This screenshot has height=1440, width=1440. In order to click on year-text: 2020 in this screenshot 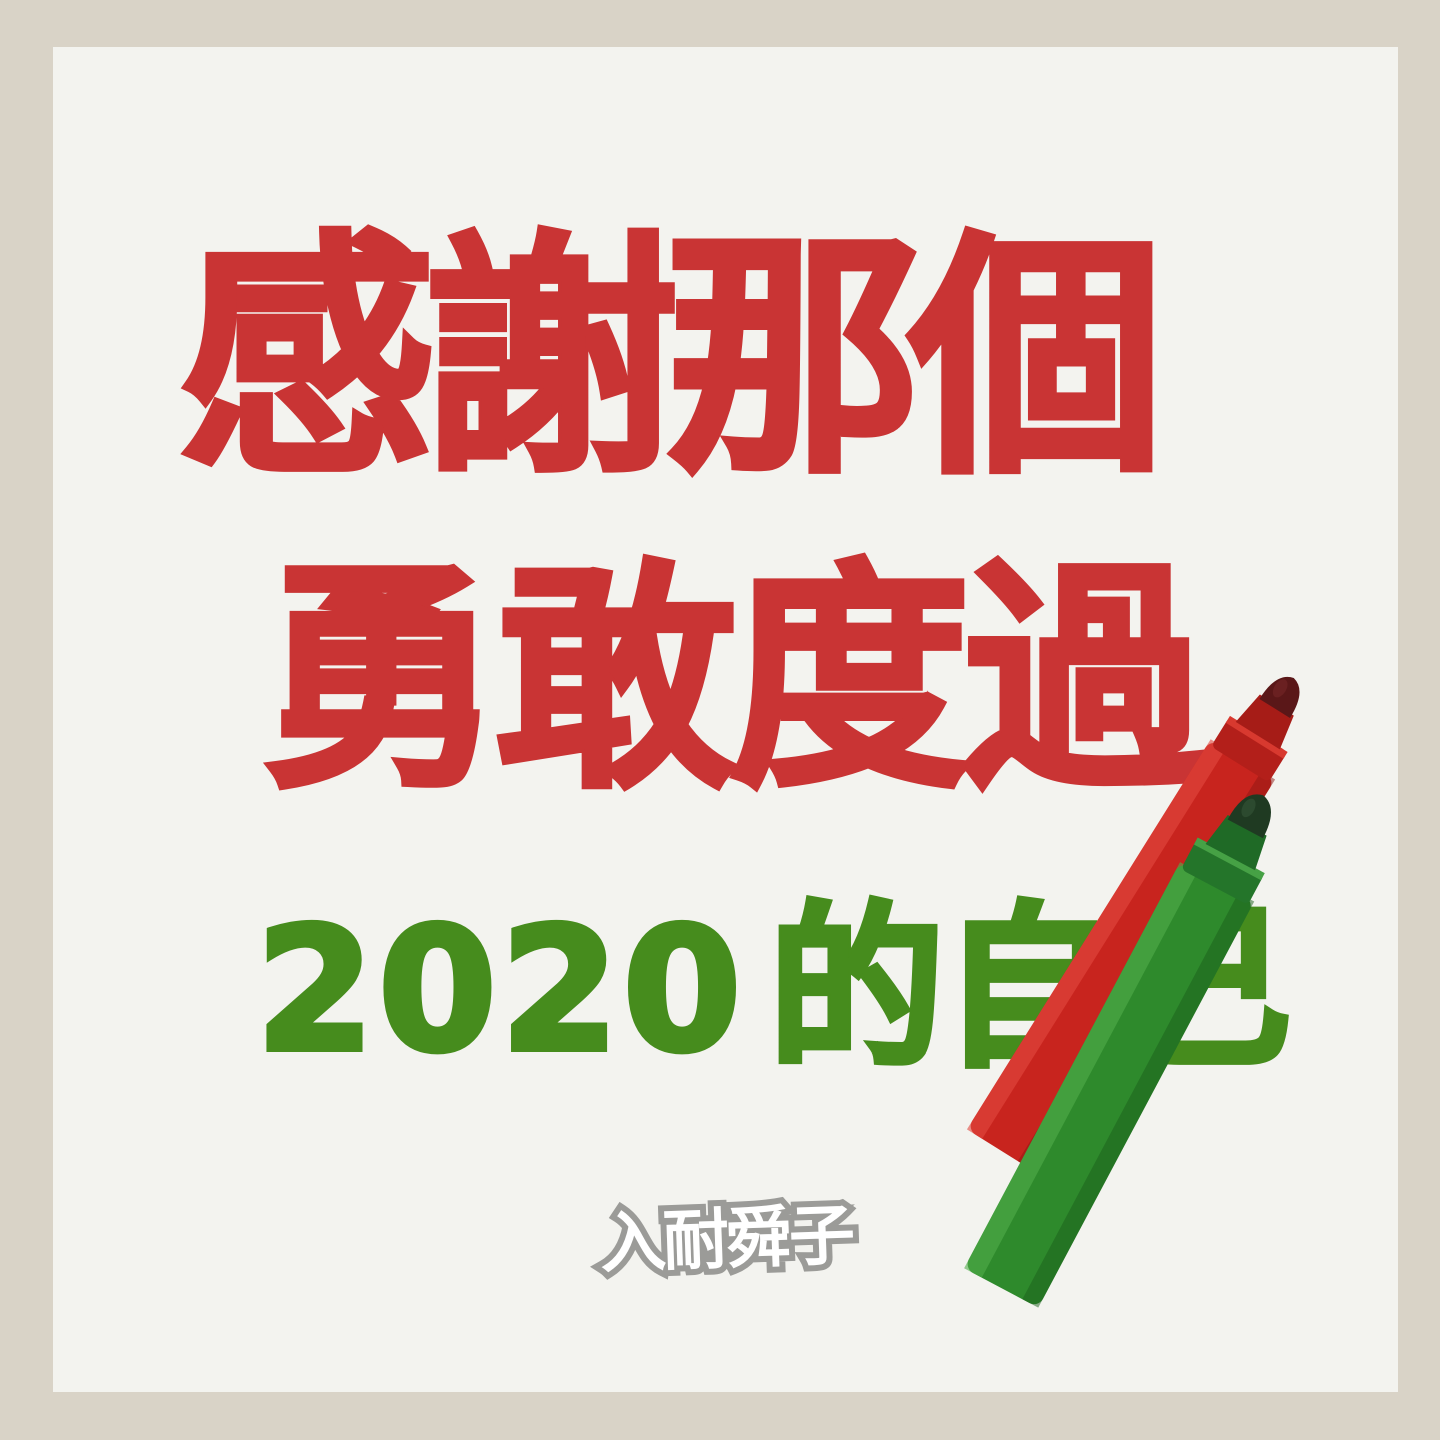, I will do `click(499, 991)`.